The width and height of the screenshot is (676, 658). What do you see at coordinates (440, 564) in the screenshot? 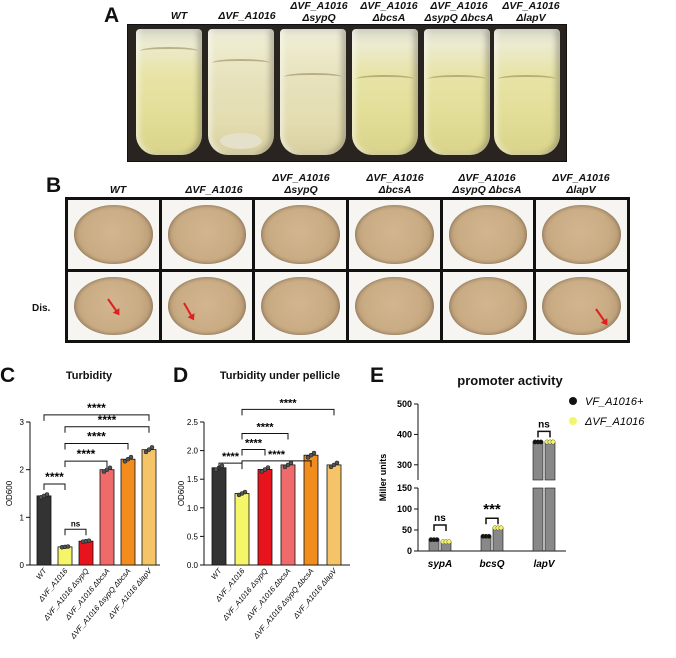
I see `x-tick-label-sypA: sypA` at bounding box center [440, 564].